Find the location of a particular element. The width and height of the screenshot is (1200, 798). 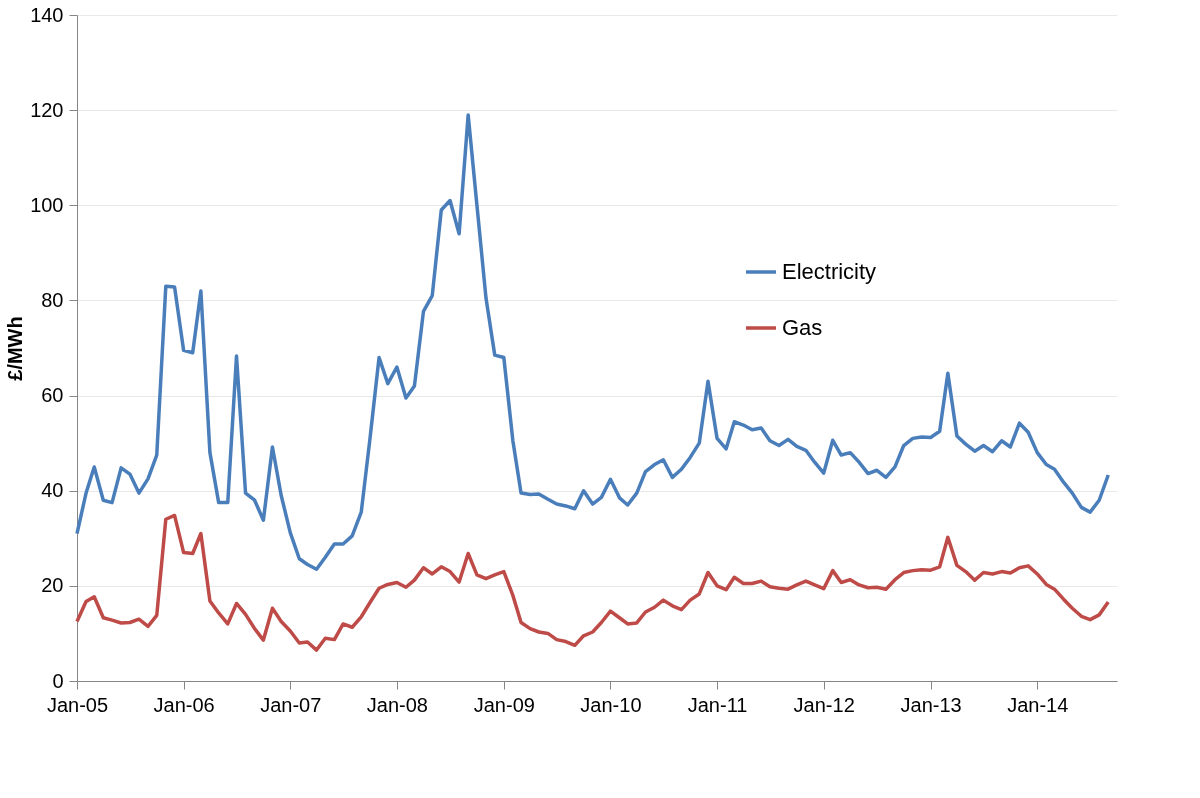

x-tick-label: Jan-13 is located at coordinates (931, 704).